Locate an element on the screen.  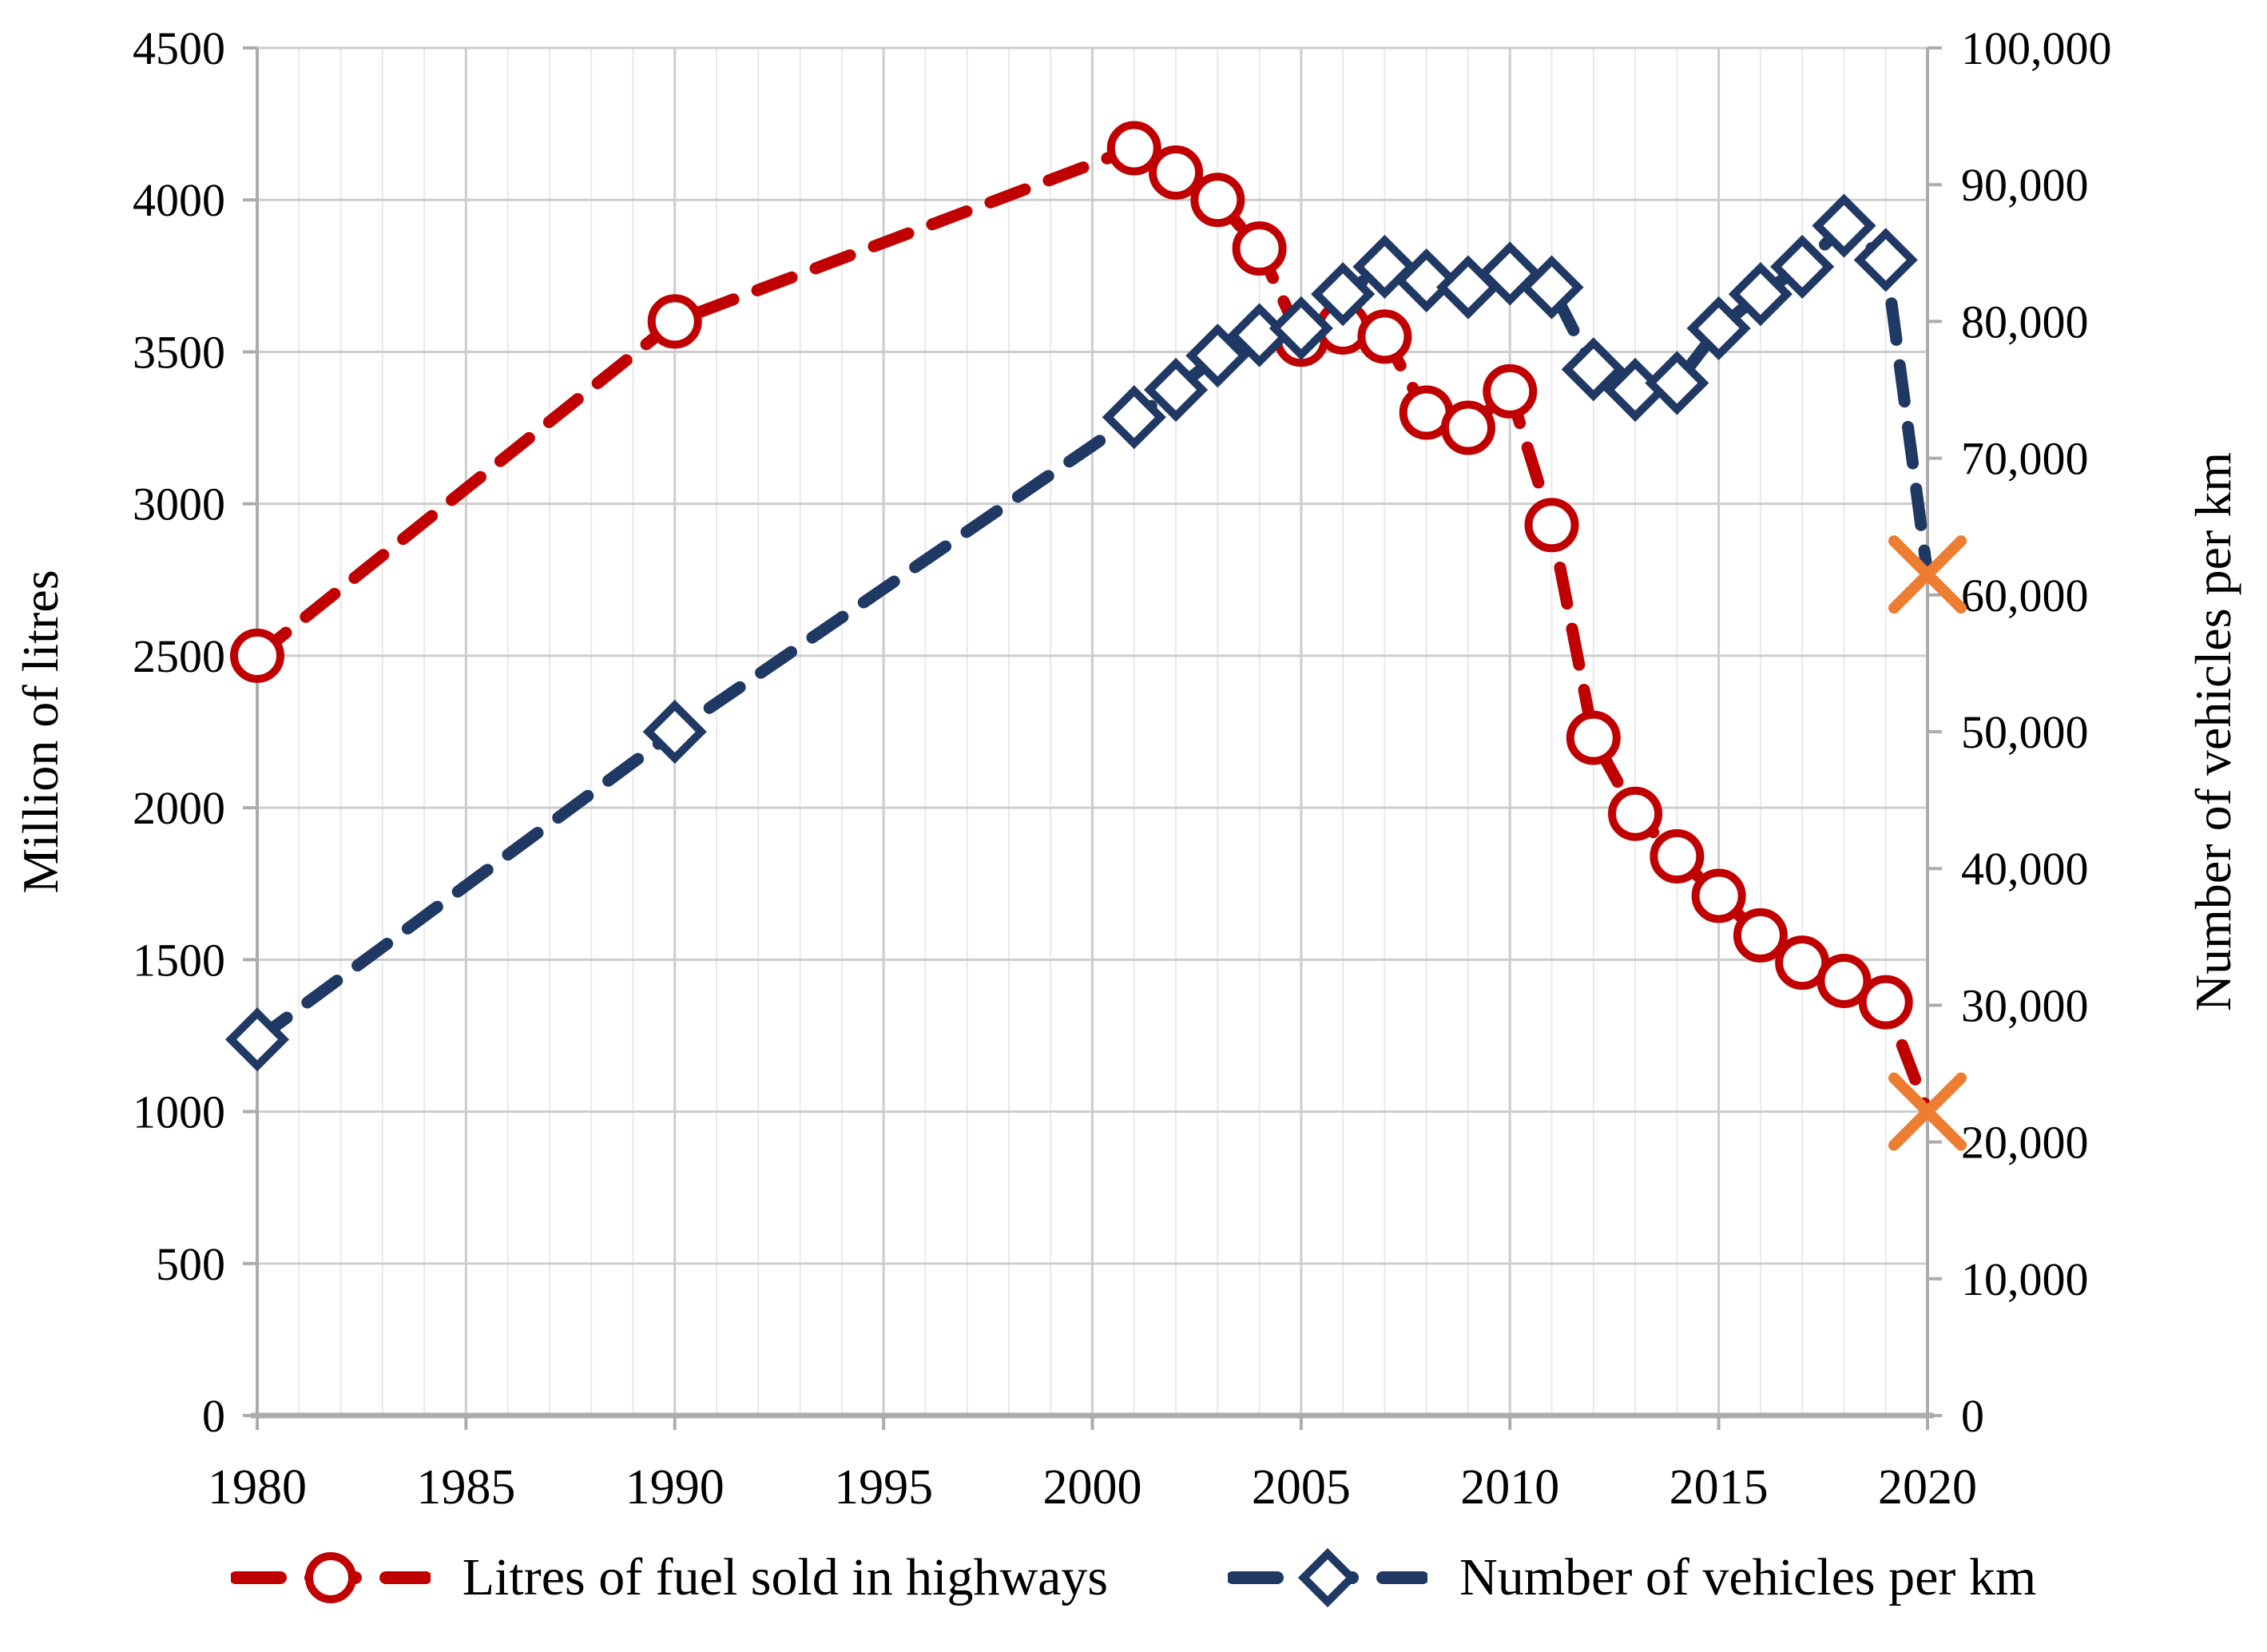
vehicles-series-legend-label: Number of vehicles per km is located at coordinates (1748, 1577).